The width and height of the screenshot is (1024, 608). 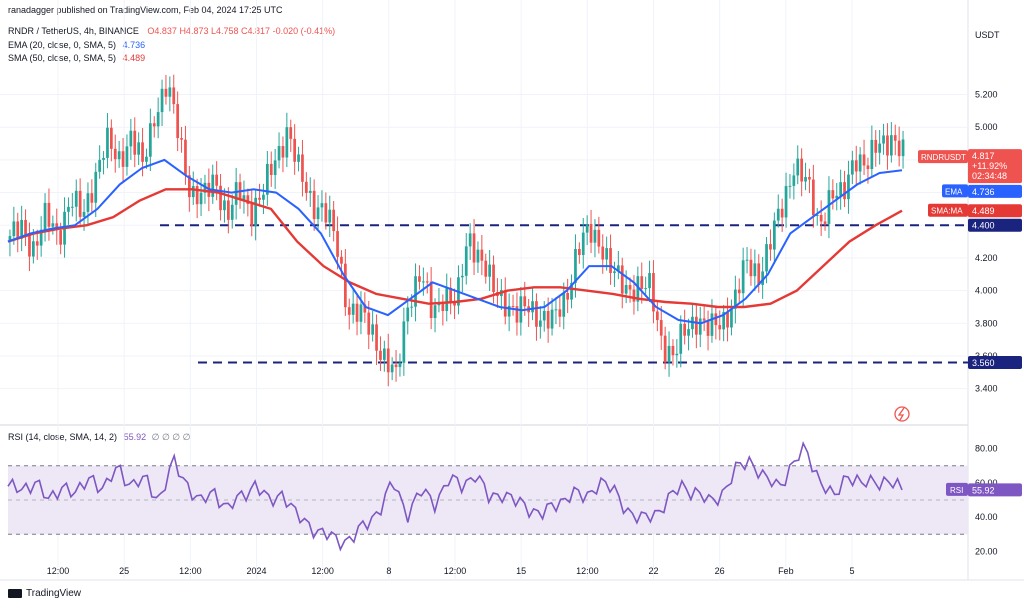 What do you see at coordinates (720, 571) in the screenshot?
I see `time-tick-label: 26` at bounding box center [720, 571].